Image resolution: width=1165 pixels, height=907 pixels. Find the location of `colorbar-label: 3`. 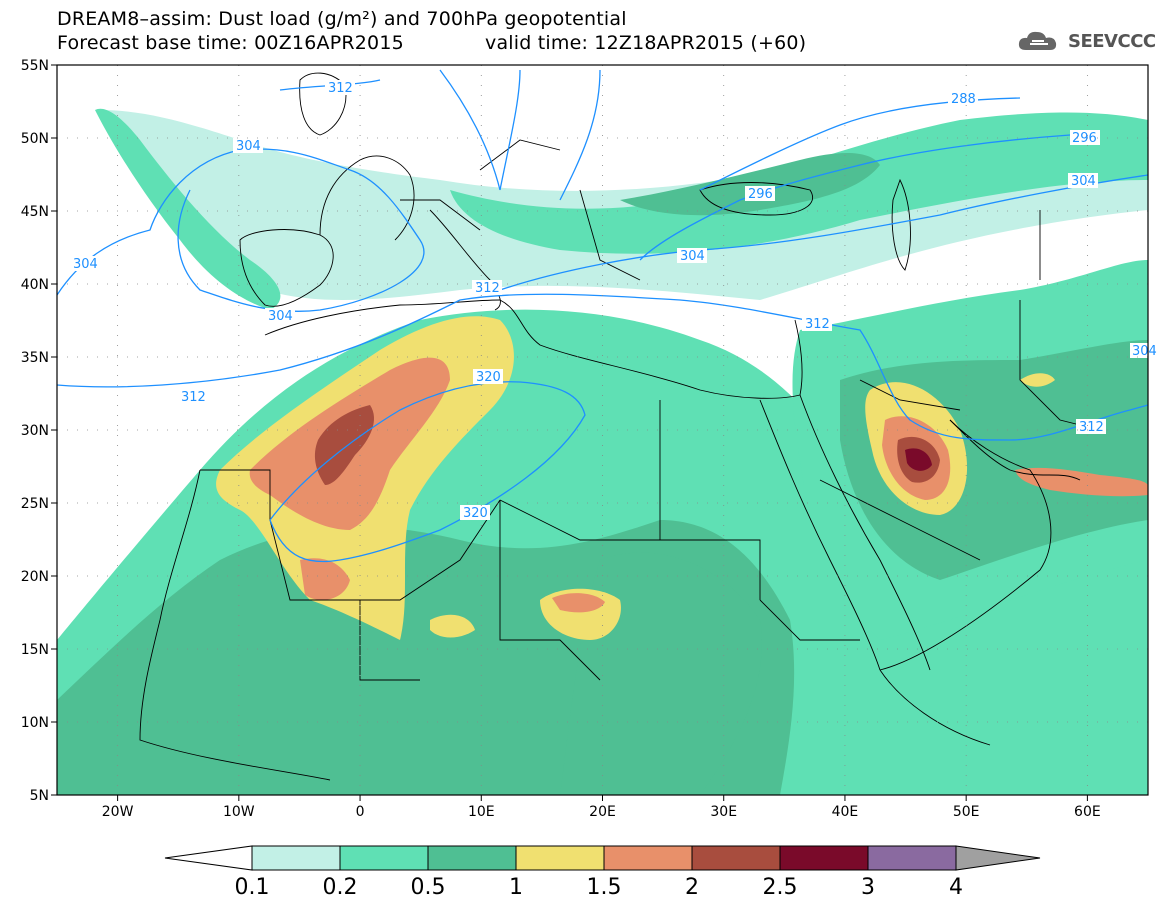

colorbar-label: 3 is located at coordinates (868, 887).